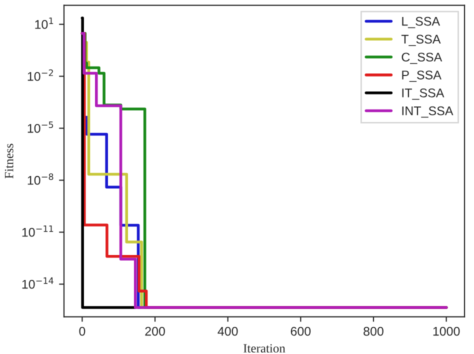  What do you see at coordinates (38, 231) in the screenshot?
I see `y-tick-label: 10$^{−11}$` at bounding box center [38, 231].